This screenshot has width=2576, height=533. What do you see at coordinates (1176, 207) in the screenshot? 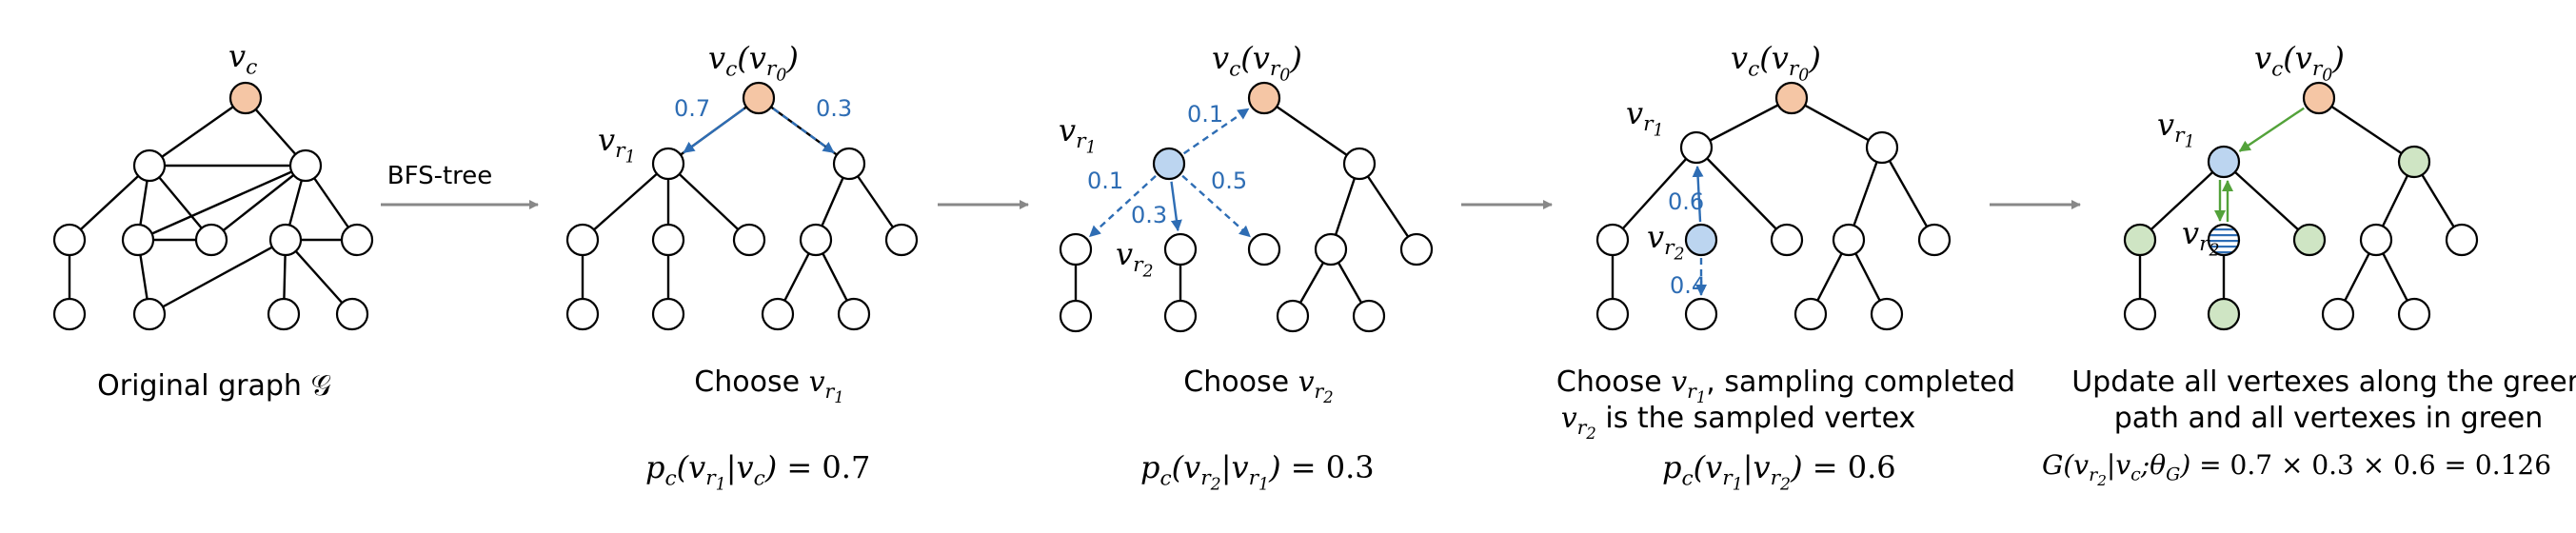
I see `prob-arrow-mid` at bounding box center [1176, 207].